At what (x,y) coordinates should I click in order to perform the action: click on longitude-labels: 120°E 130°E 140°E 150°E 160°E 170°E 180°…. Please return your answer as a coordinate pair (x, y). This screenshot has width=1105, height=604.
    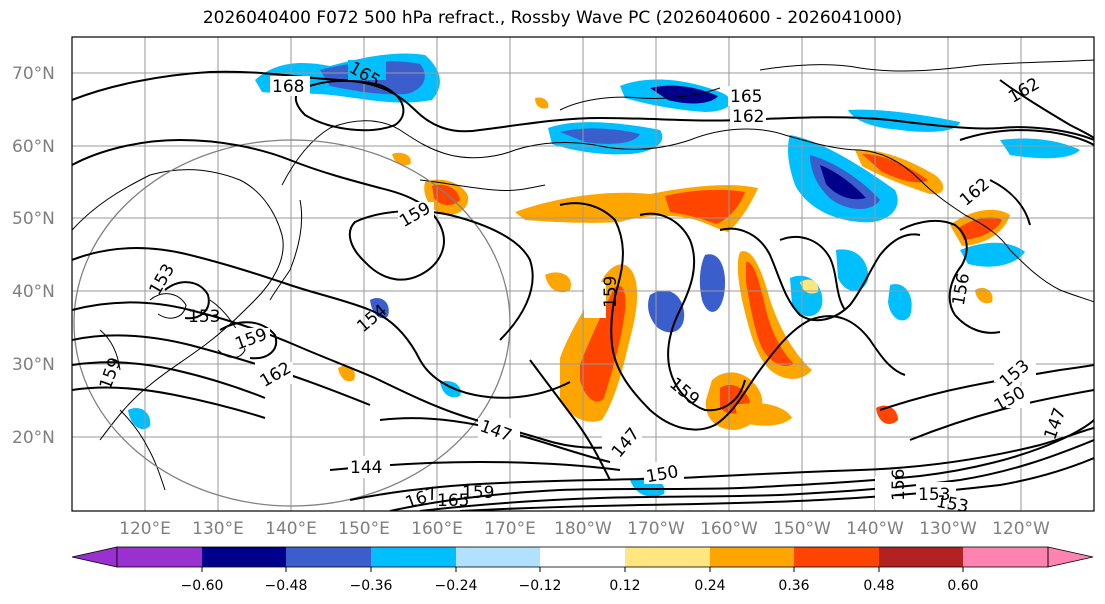
    Looking at the image, I should click on (584, 529).